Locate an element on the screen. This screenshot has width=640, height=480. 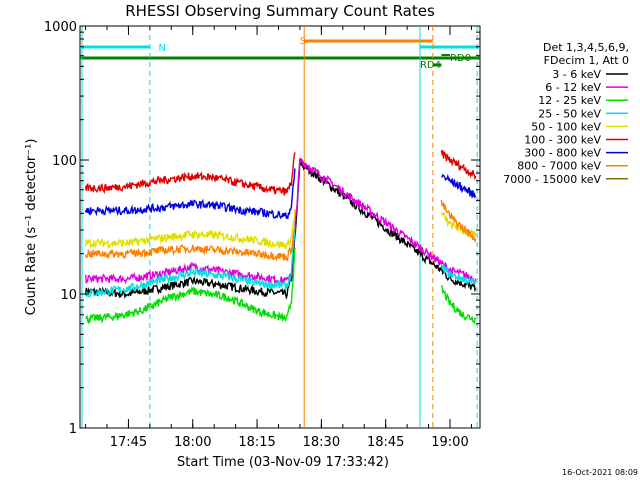
series-25-50-kev is located at coordinates (280, 261).